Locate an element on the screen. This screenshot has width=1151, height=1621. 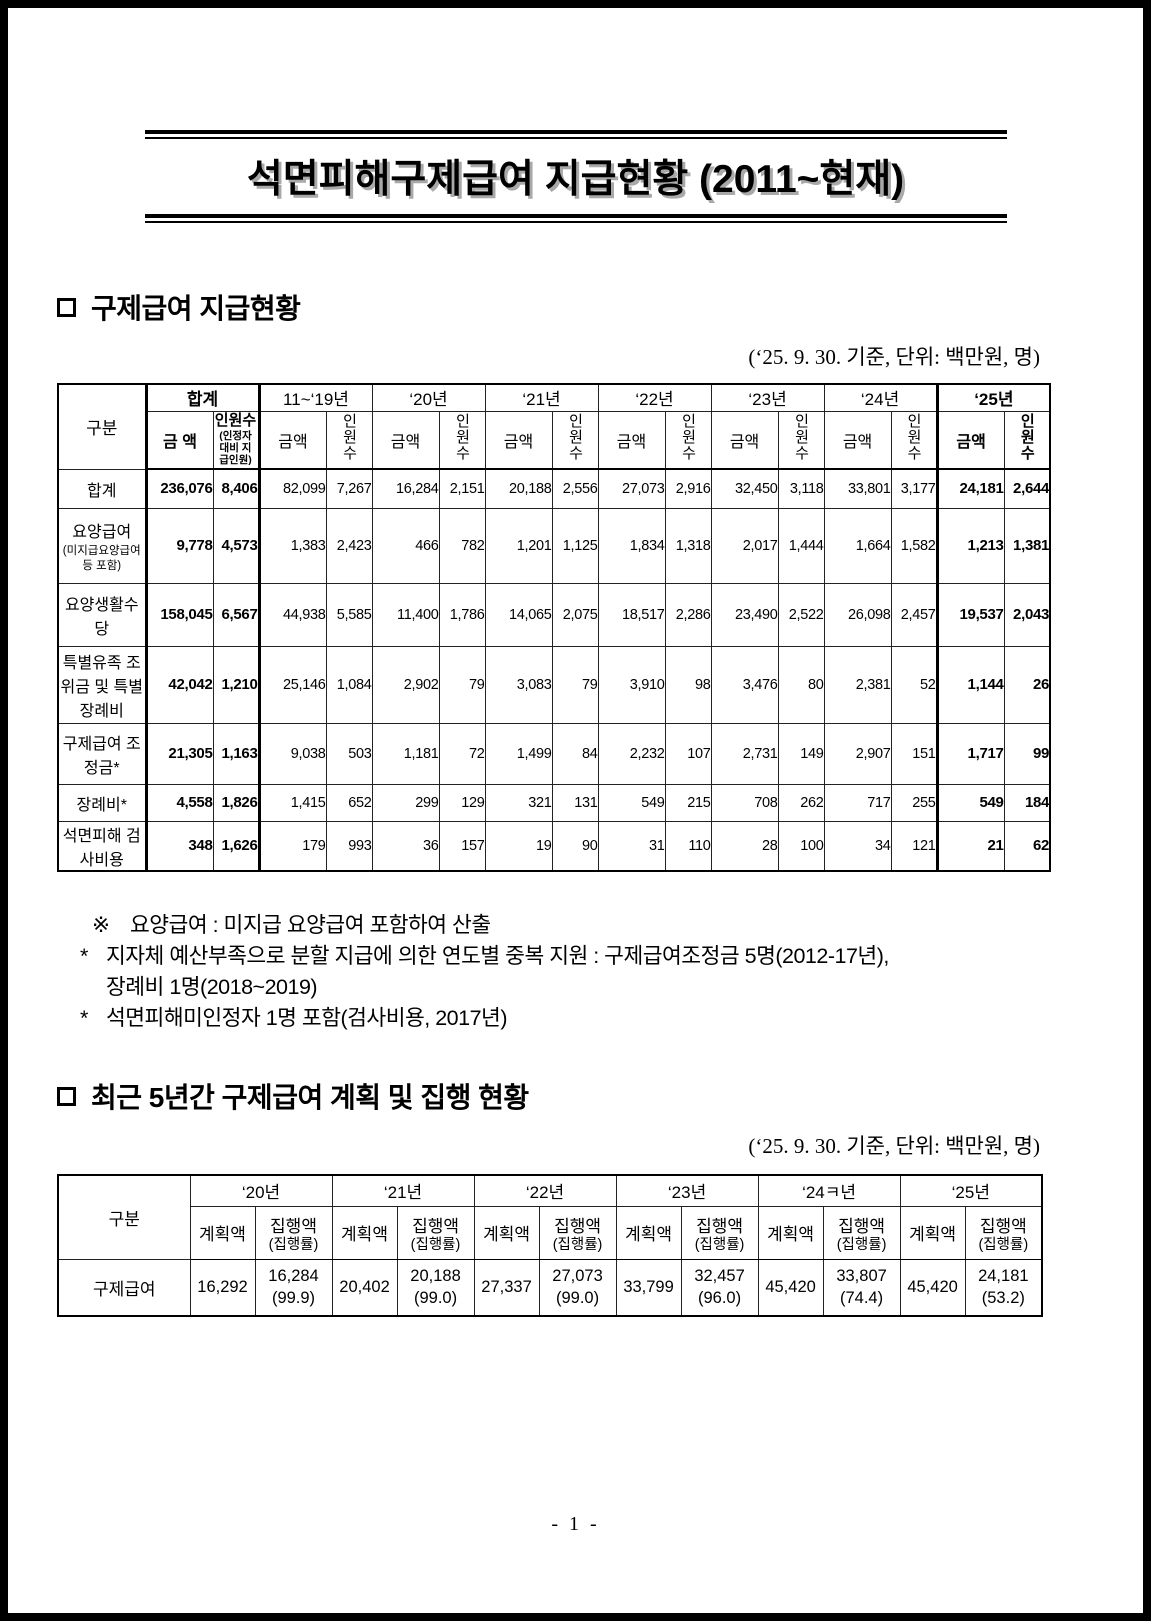
exec-cell: 32,457 (96.0) is located at coordinates (719, 1287).